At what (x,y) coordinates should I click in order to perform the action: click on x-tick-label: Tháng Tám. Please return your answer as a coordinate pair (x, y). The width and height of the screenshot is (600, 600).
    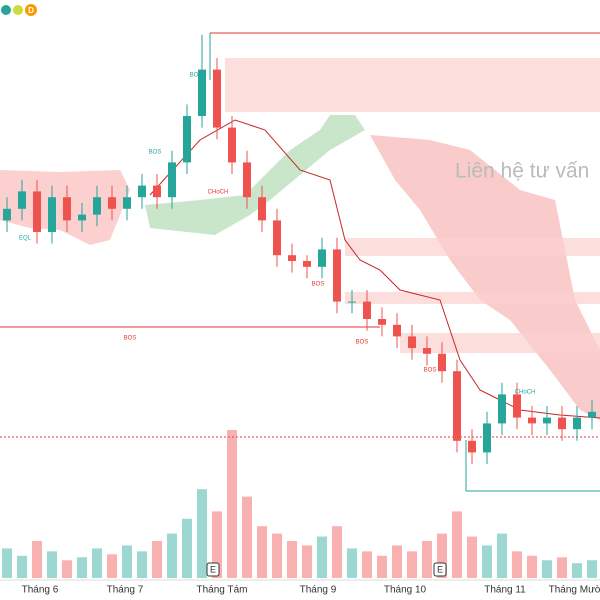
    Looking at the image, I should click on (222, 590).